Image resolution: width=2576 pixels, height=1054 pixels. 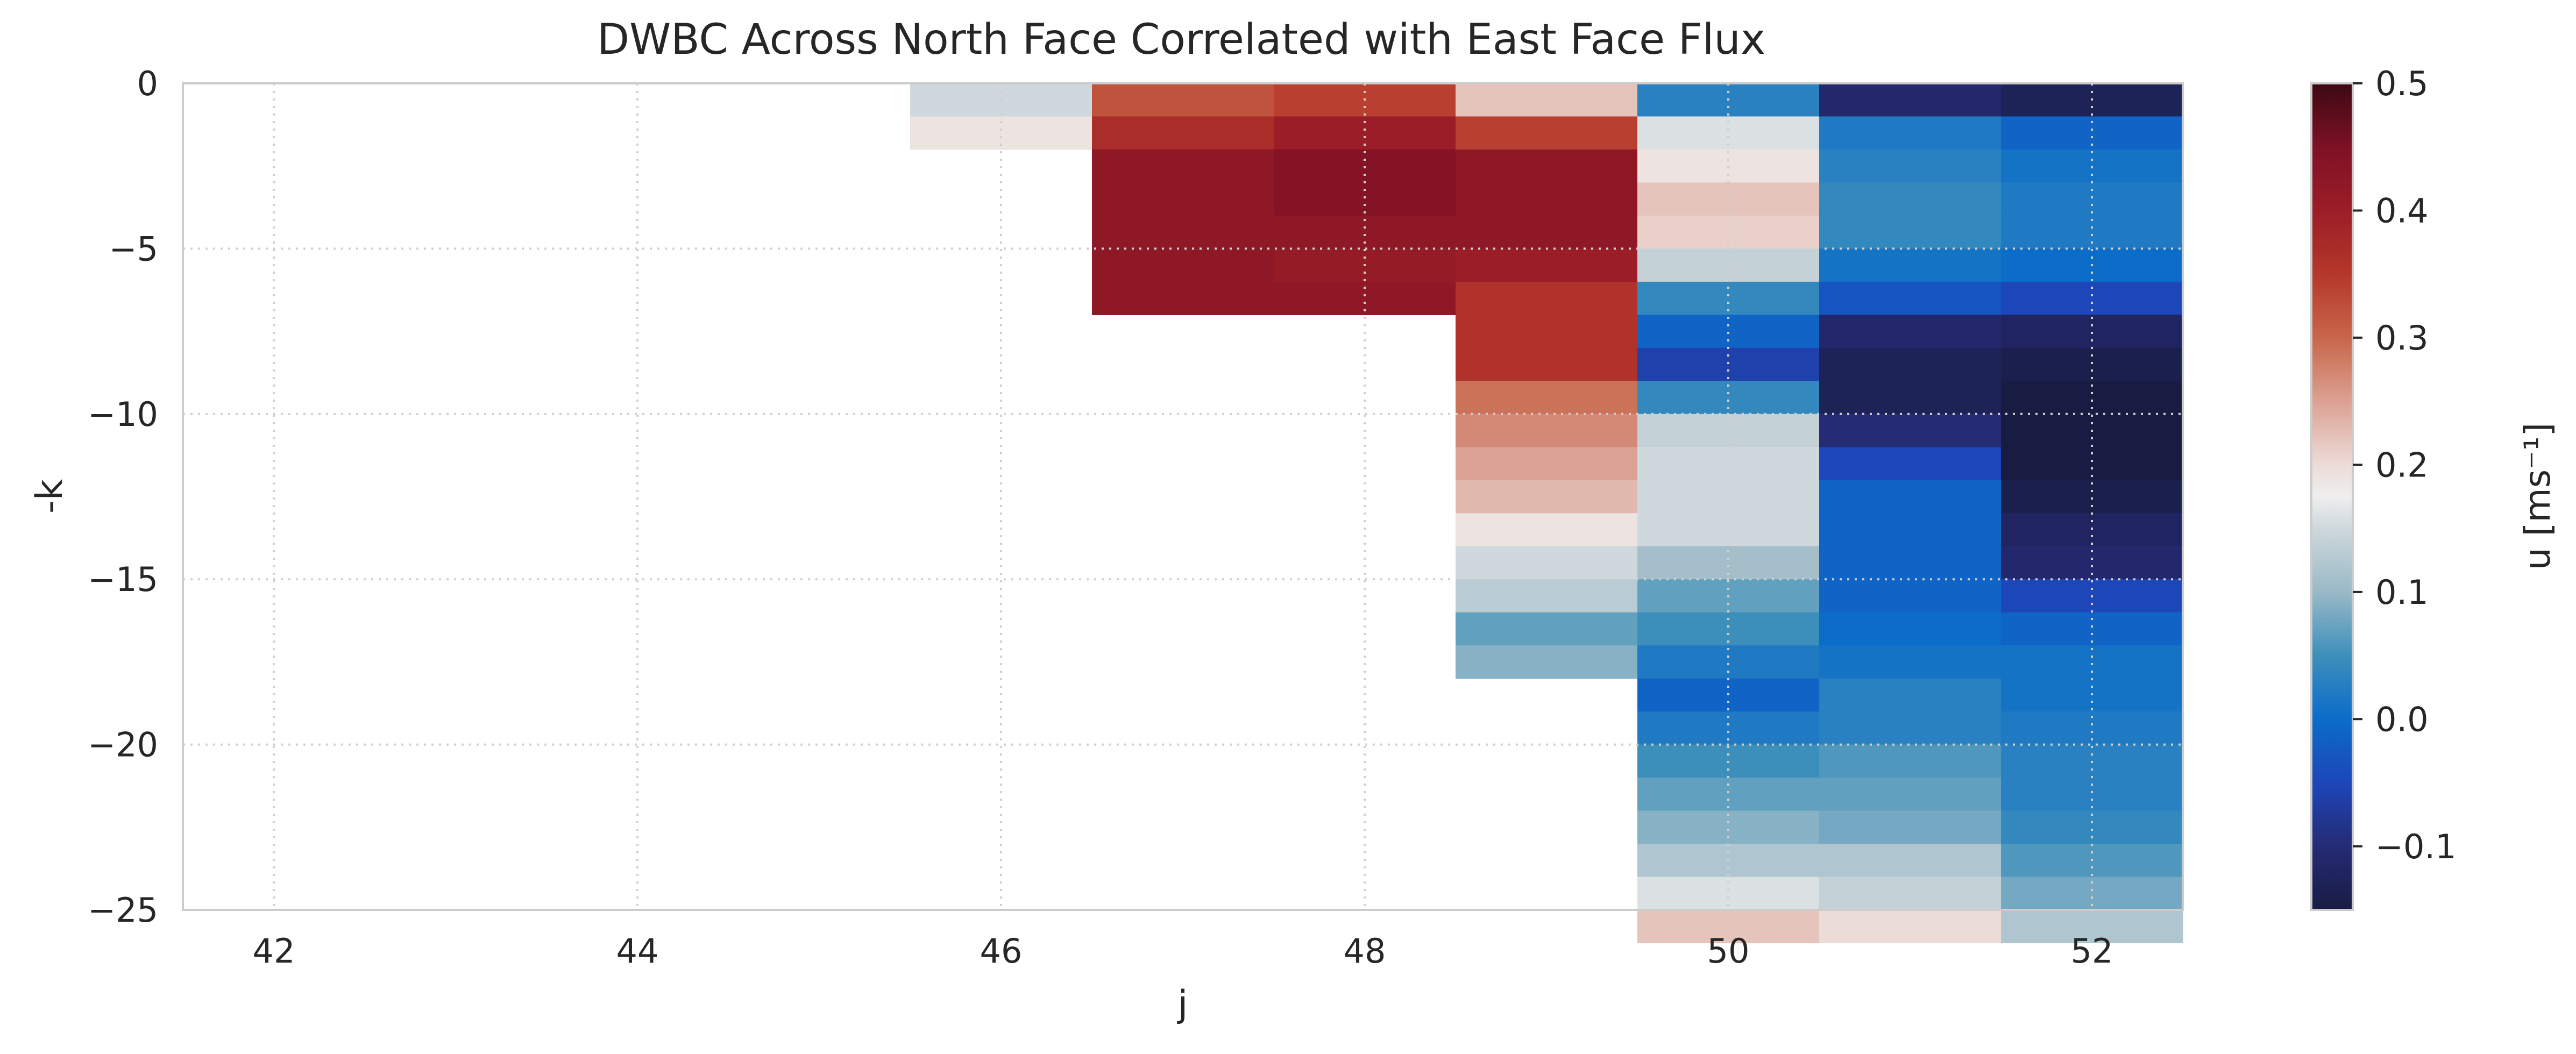 What do you see at coordinates (2332, 496) in the screenshot?
I see `colorbar` at bounding box center [2332, 496].